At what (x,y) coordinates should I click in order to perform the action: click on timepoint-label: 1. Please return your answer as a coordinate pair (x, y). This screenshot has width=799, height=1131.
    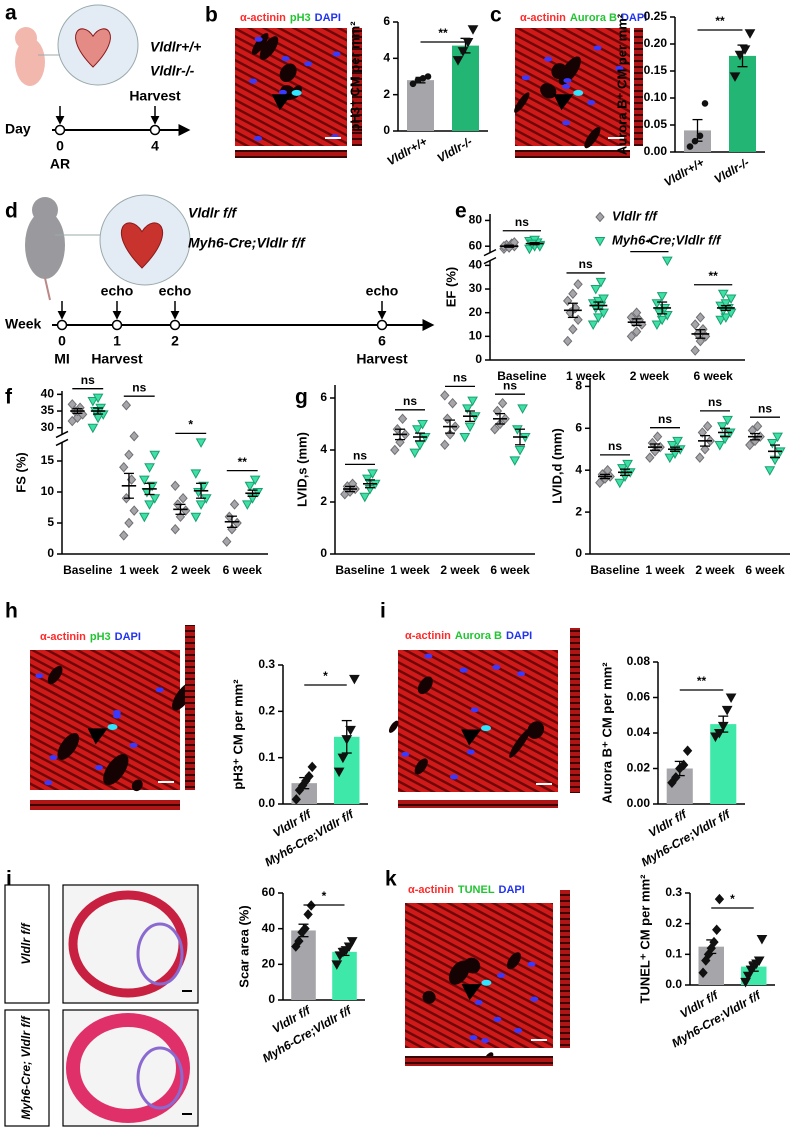
    Looking at the image, I should click on (117, 341).